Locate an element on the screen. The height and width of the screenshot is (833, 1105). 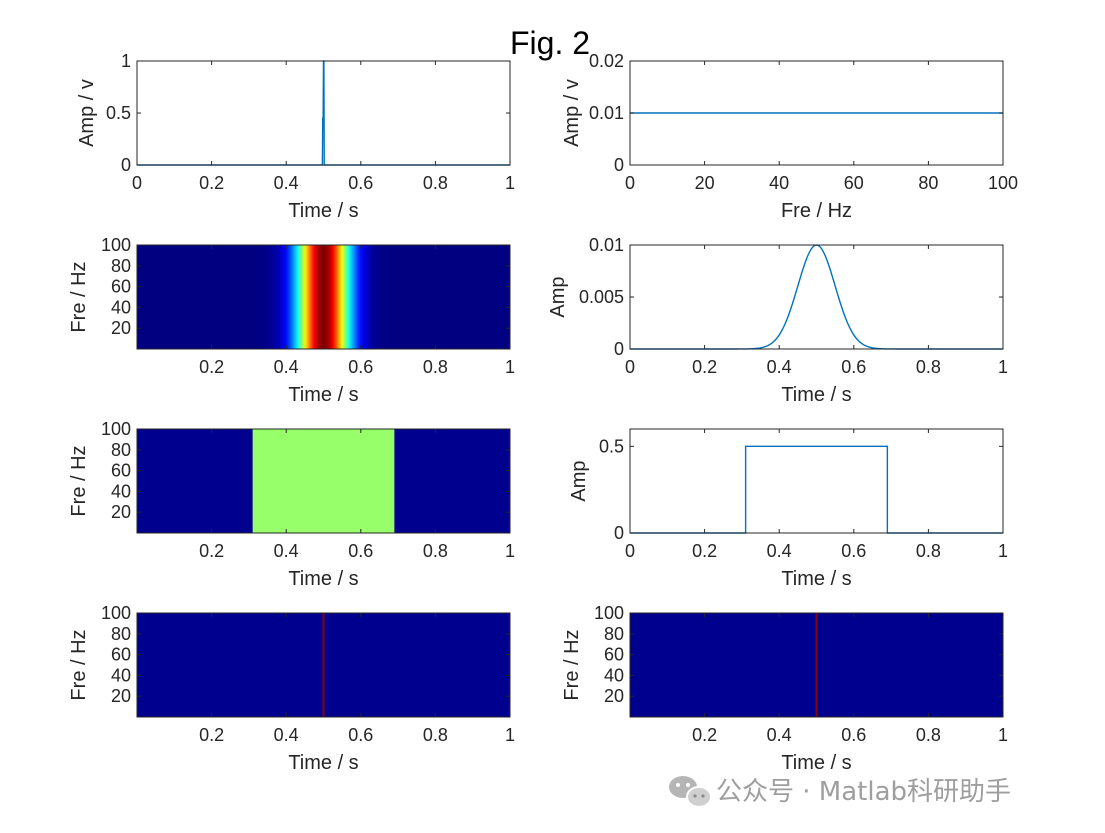
subplot-p1: 0 0.2 0.4 0.6 0.8 1 0 0.5 1 Time / s Amp / v is located at coordinates (295, 136).